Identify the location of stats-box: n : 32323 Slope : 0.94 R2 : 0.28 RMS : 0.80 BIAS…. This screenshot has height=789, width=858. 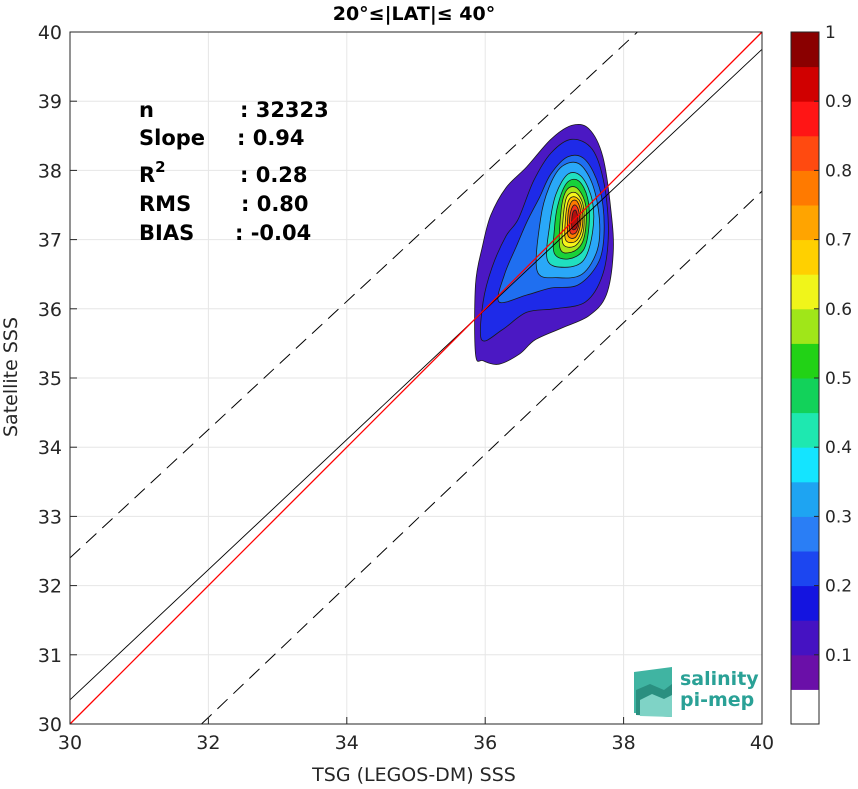
(234, 171).